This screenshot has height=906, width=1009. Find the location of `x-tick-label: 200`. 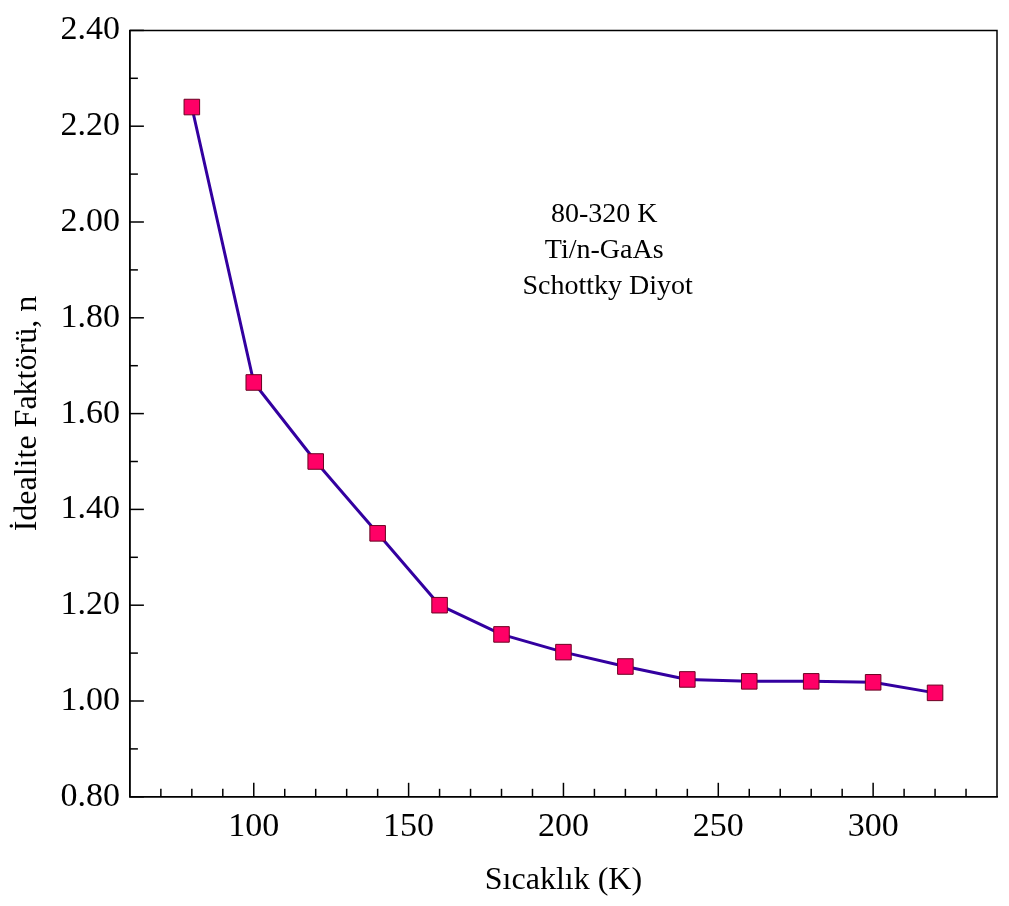

x-tick-label: 200 is located at coordinates (563, 825).